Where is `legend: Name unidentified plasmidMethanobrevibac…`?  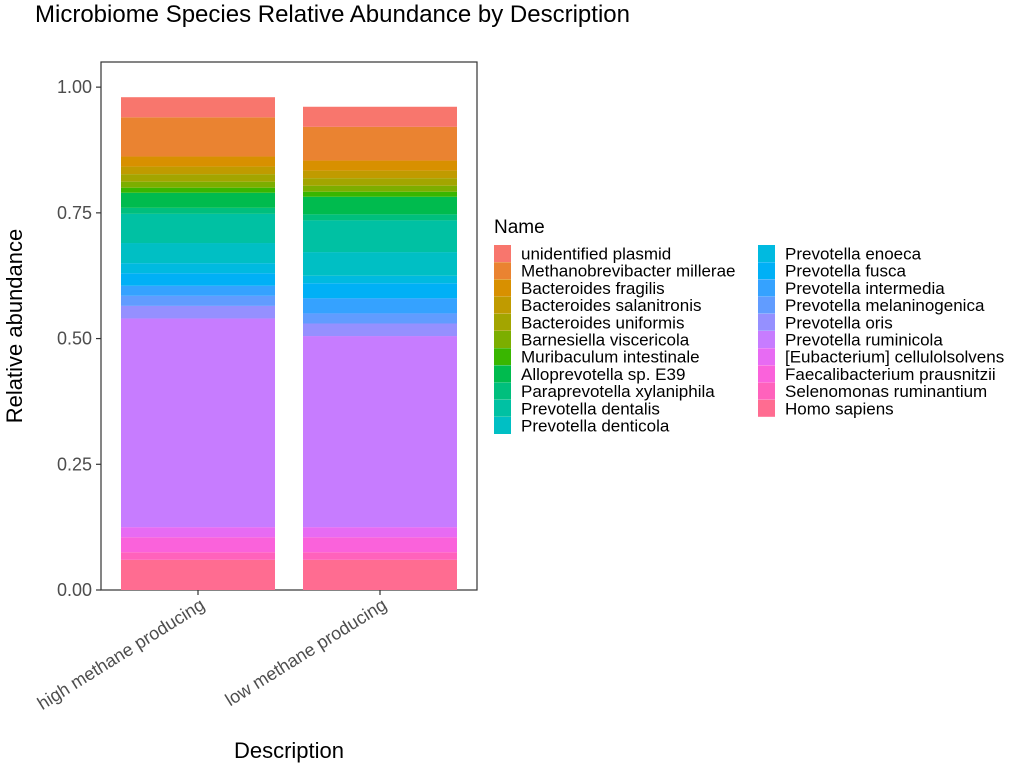
legend: Name unidentified plasmidMethanobrevibac… is located at coordinates (749, 326).